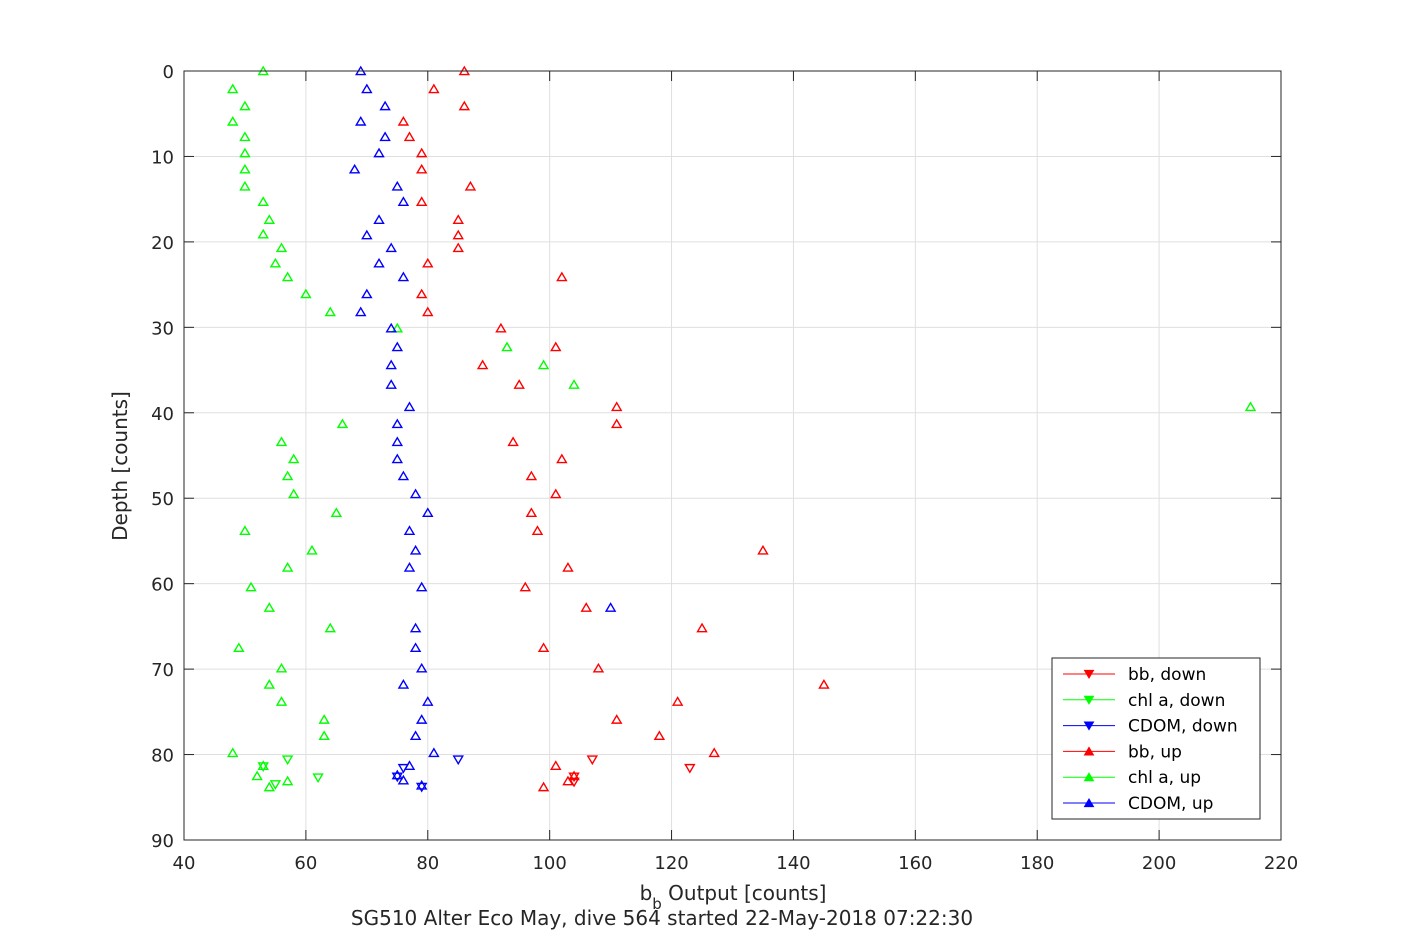 The width and height of the screenshot is (1417, 945). Describe the element at coordinates (1176, 701) in the screenshot. I see `legend-label-chl-a-down: chl a, down` at that location.